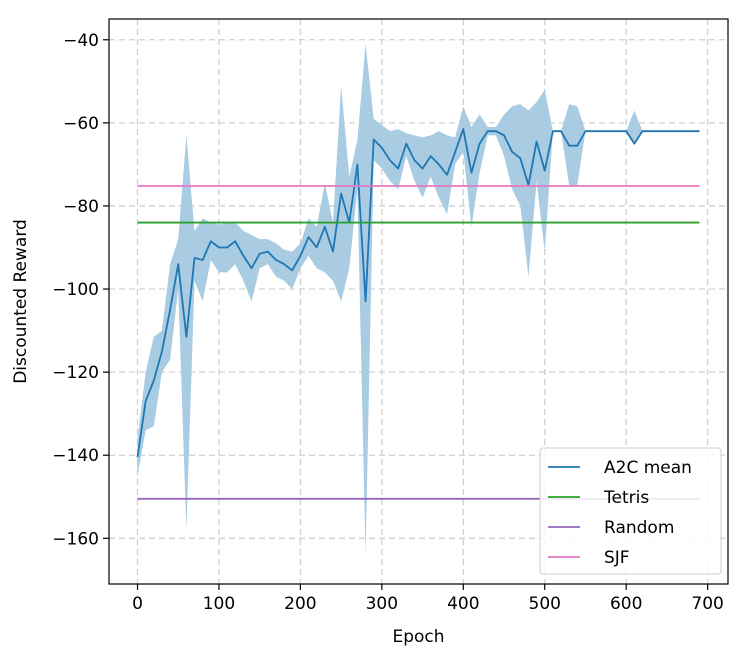 The width and height of the screenshot is (742, 652). Describe the element at coordinates (626, 604) in the screenshot. I see `x-tick-label: 600` at that location.